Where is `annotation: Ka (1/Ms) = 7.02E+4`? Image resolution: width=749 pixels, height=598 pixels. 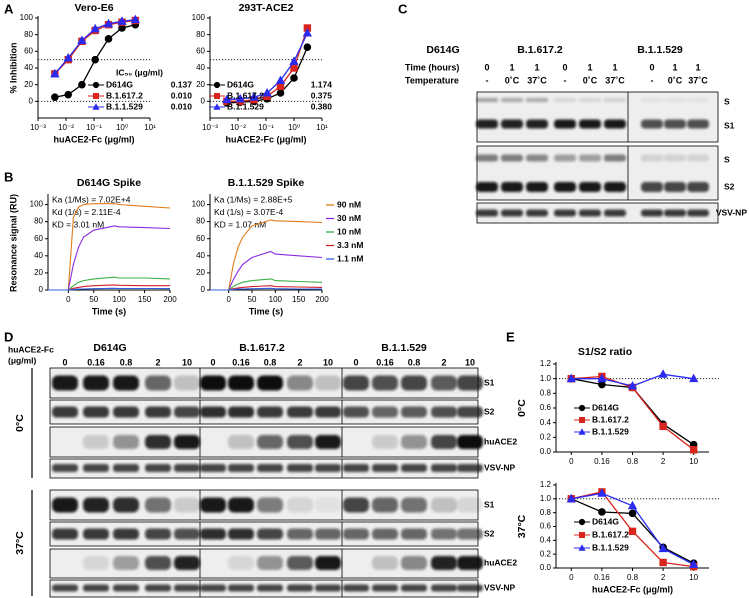 annotation: Ka (1/Ms) = 7.02E+4 is located at coordinates (91, 199).